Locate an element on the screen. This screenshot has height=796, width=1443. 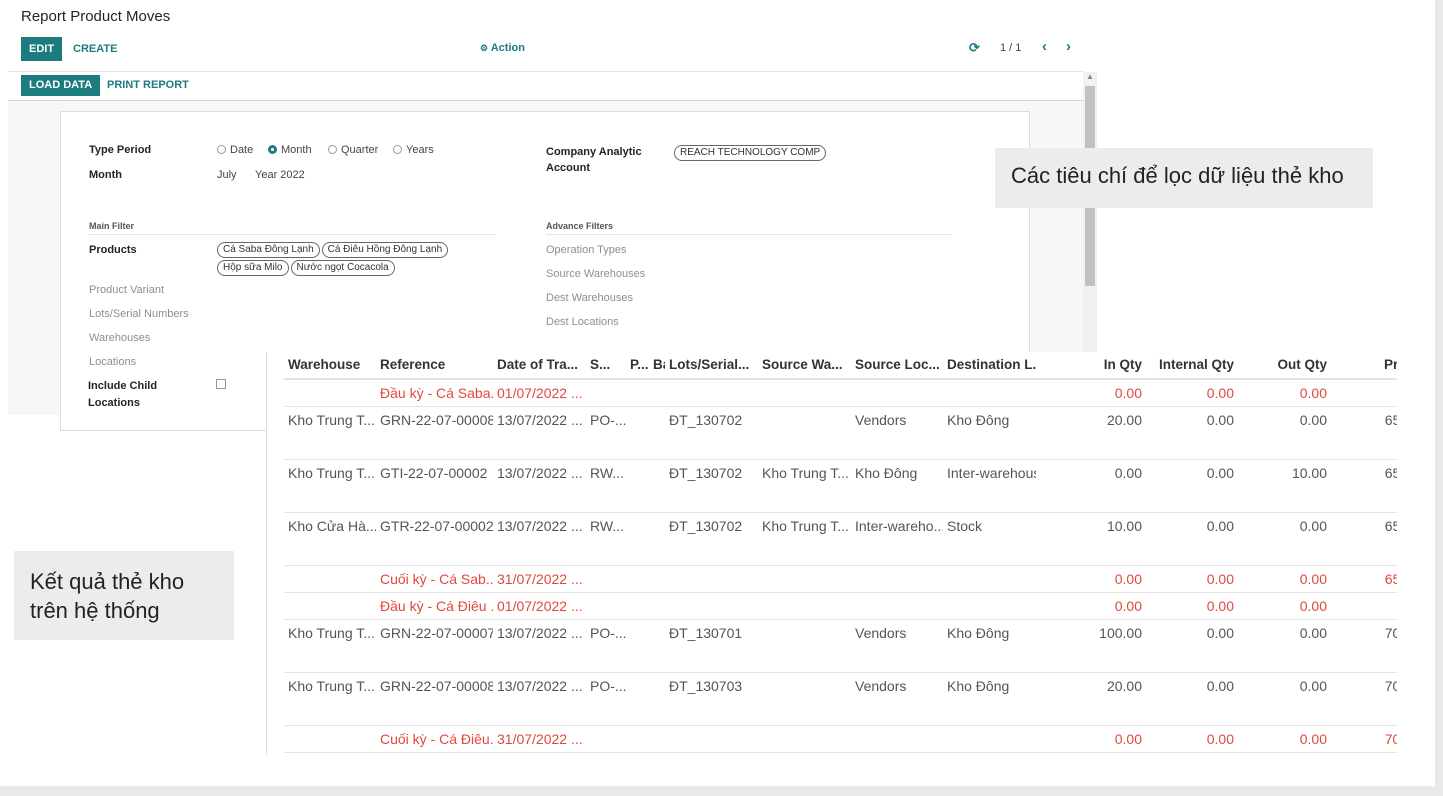
column-header: Warehouse is located at coordinates (324, 364).